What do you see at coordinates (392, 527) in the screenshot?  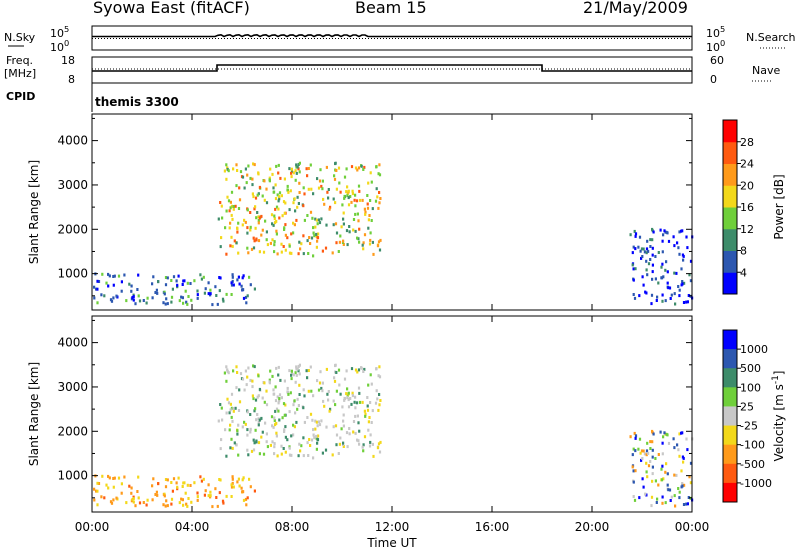 I see `x-tick-label: 12:00` at bounding box center [392, 527].